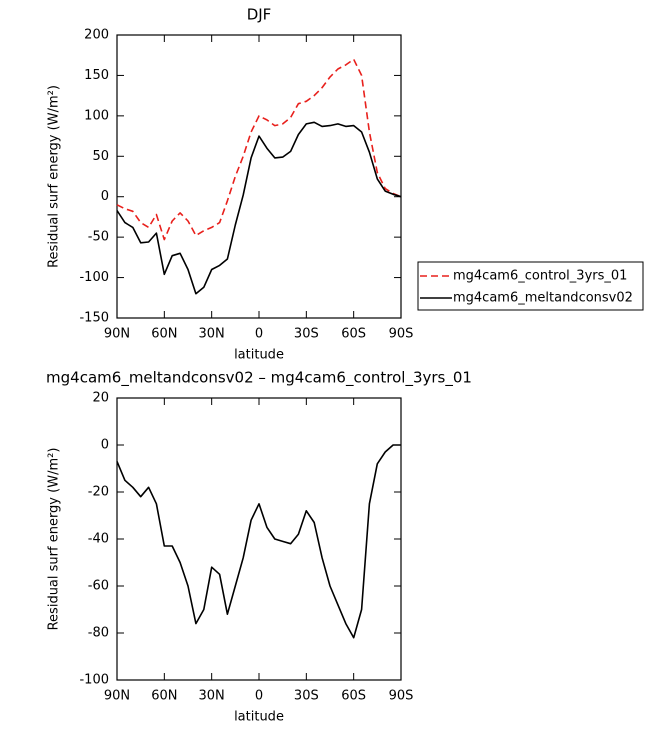 Image resolution: width=649 pixels, height=730 pixels. What do you see at coordinates (540, 276) in the screenshot?
I see `legend-label: mg4cam6_control_3yrs_01` at bounding box center [540, 276].